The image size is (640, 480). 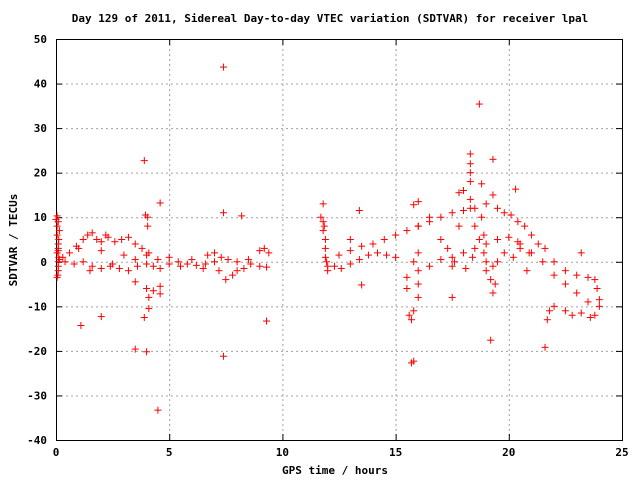 I want to click on y-tick-label: -40, so click(x=37, y=440).